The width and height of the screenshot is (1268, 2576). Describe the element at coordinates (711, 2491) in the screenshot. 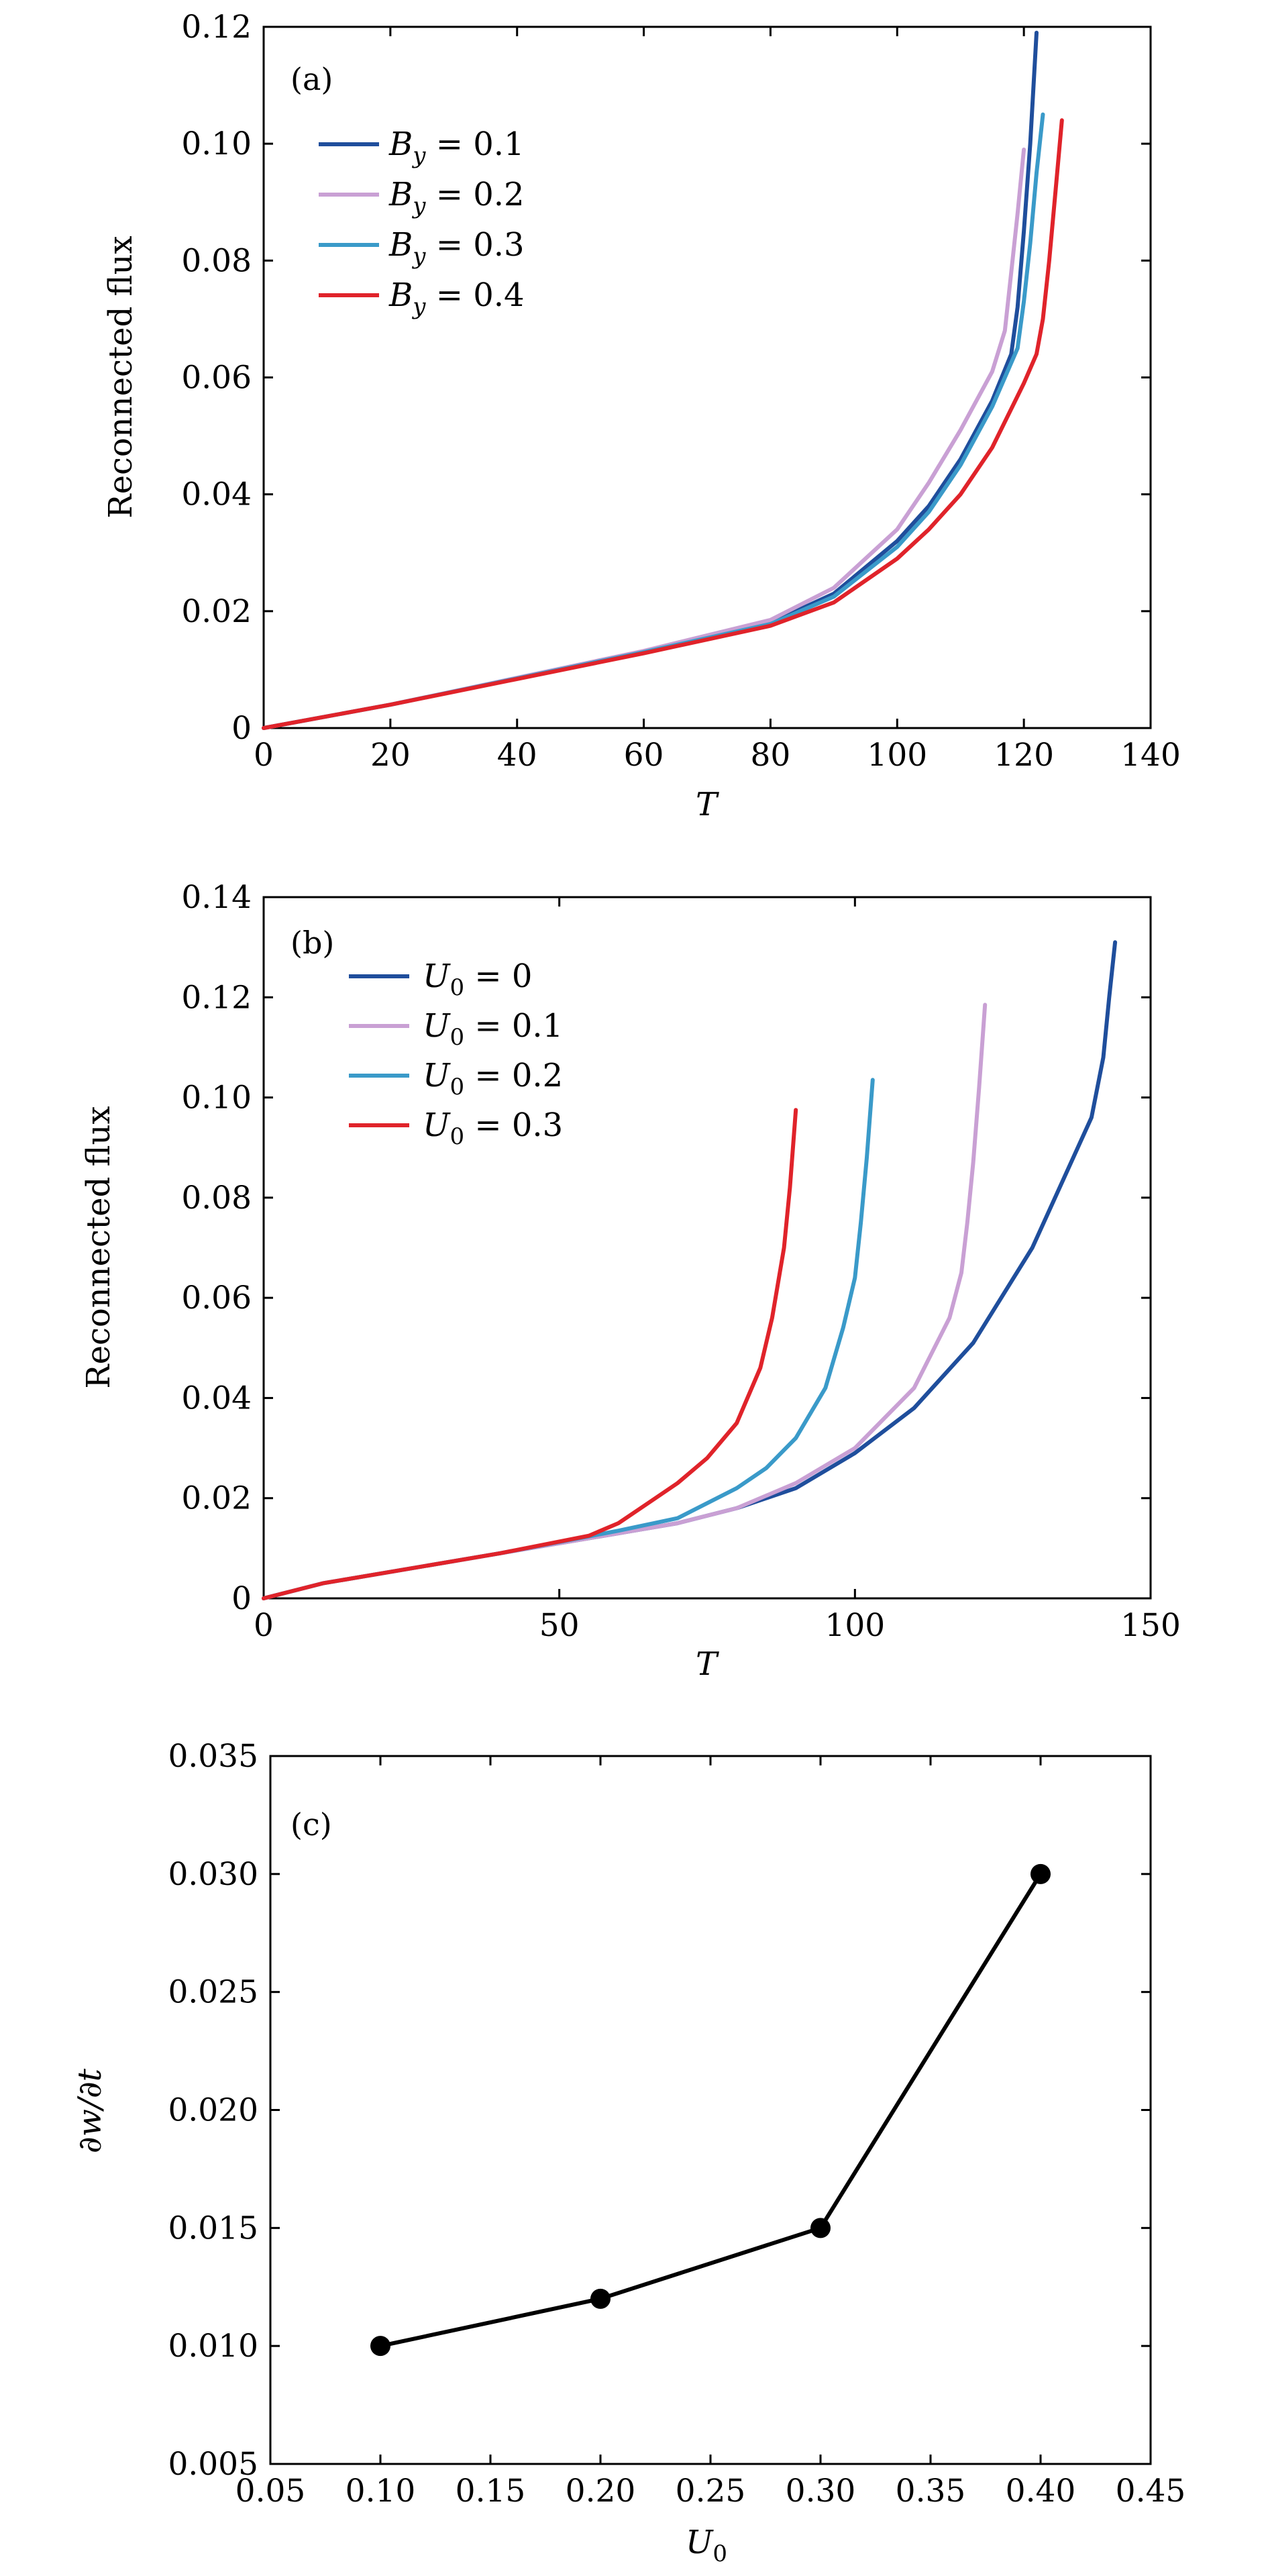

I see `x-tick-label: 0.25` at that location.